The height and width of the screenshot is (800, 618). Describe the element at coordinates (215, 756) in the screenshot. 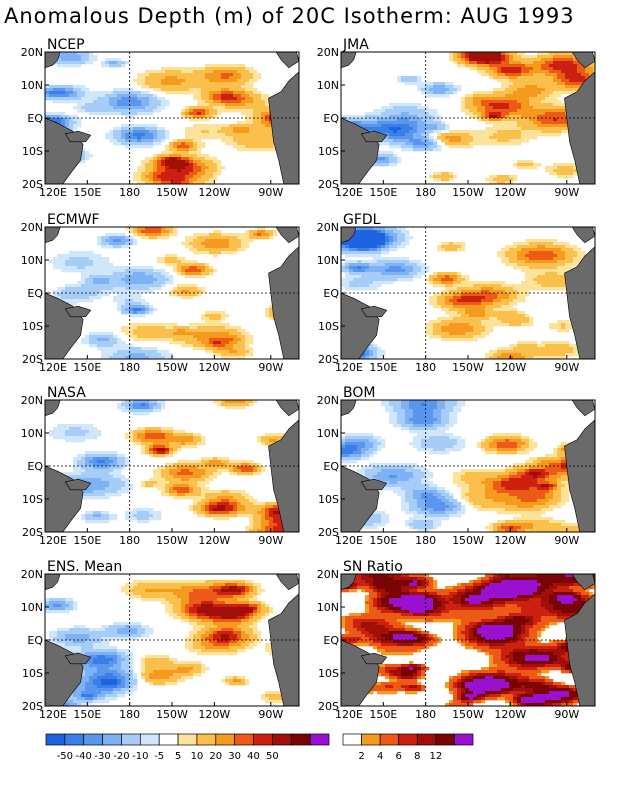

I see `colorbar-label: 20` at that location.